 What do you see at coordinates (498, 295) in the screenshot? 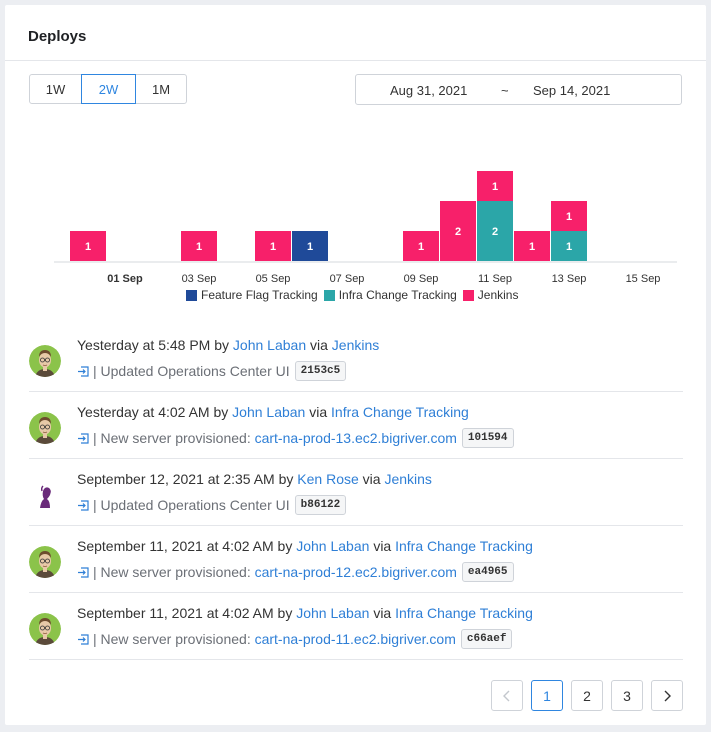
I see `legend-label: Jenkins` at bounding box center [498, 295].